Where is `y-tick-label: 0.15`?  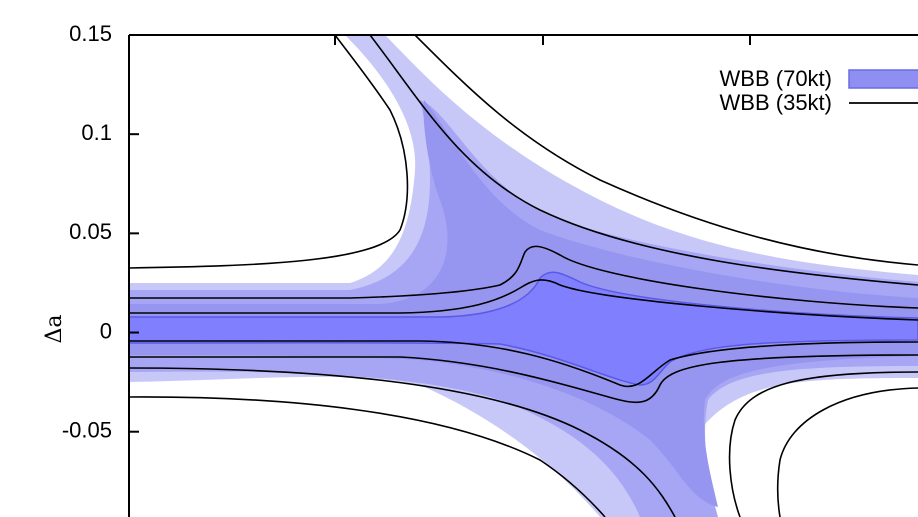
y-tick-label: 0.15 is located at coordinates (90, 33).